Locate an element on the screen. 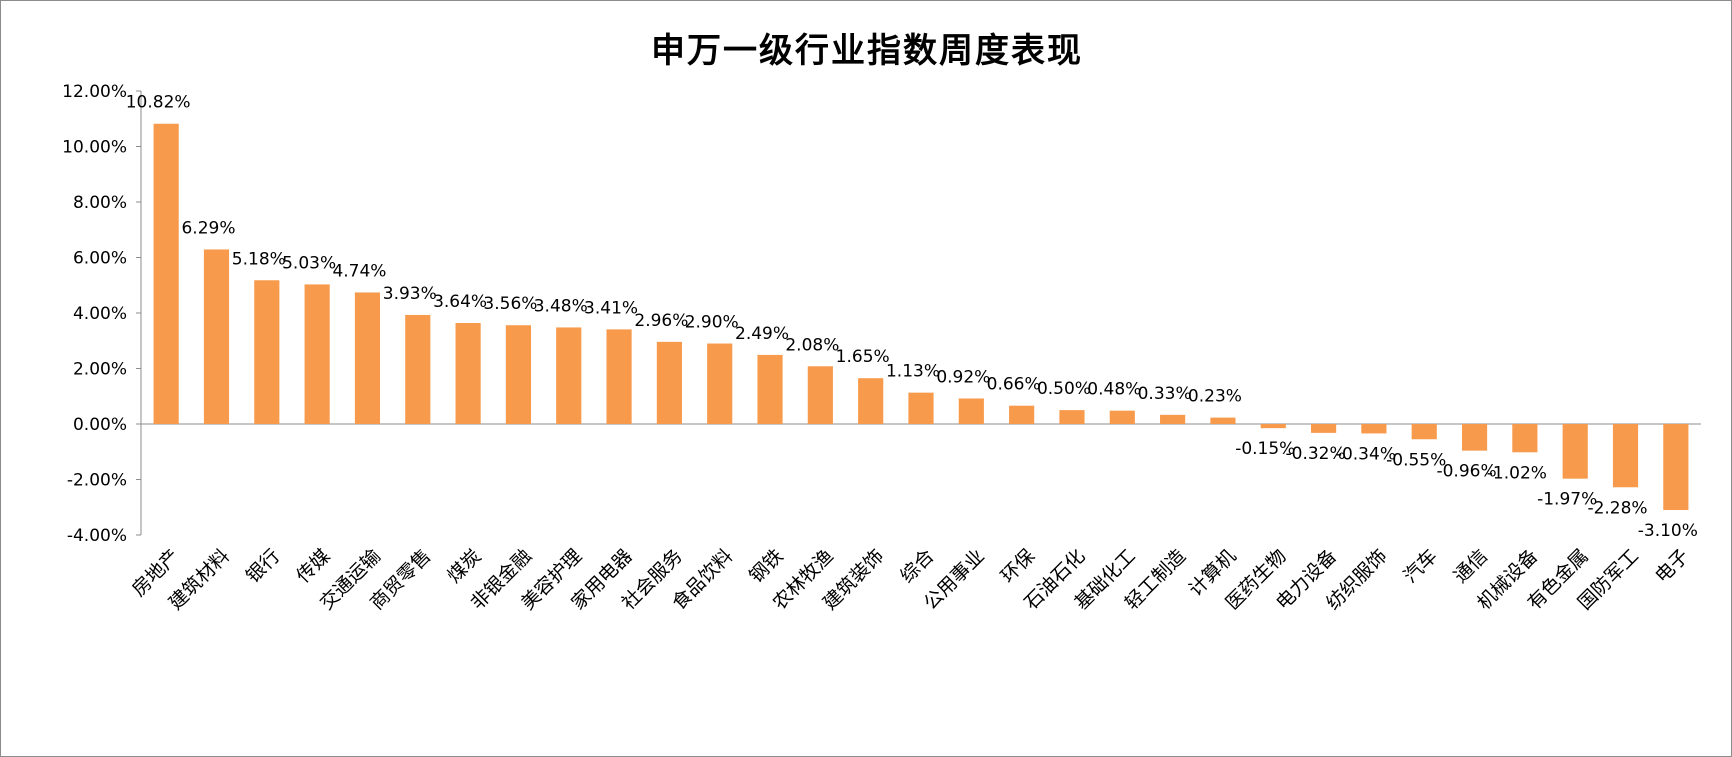  data-label: -3.10% is located at coordinates (1668, 531).